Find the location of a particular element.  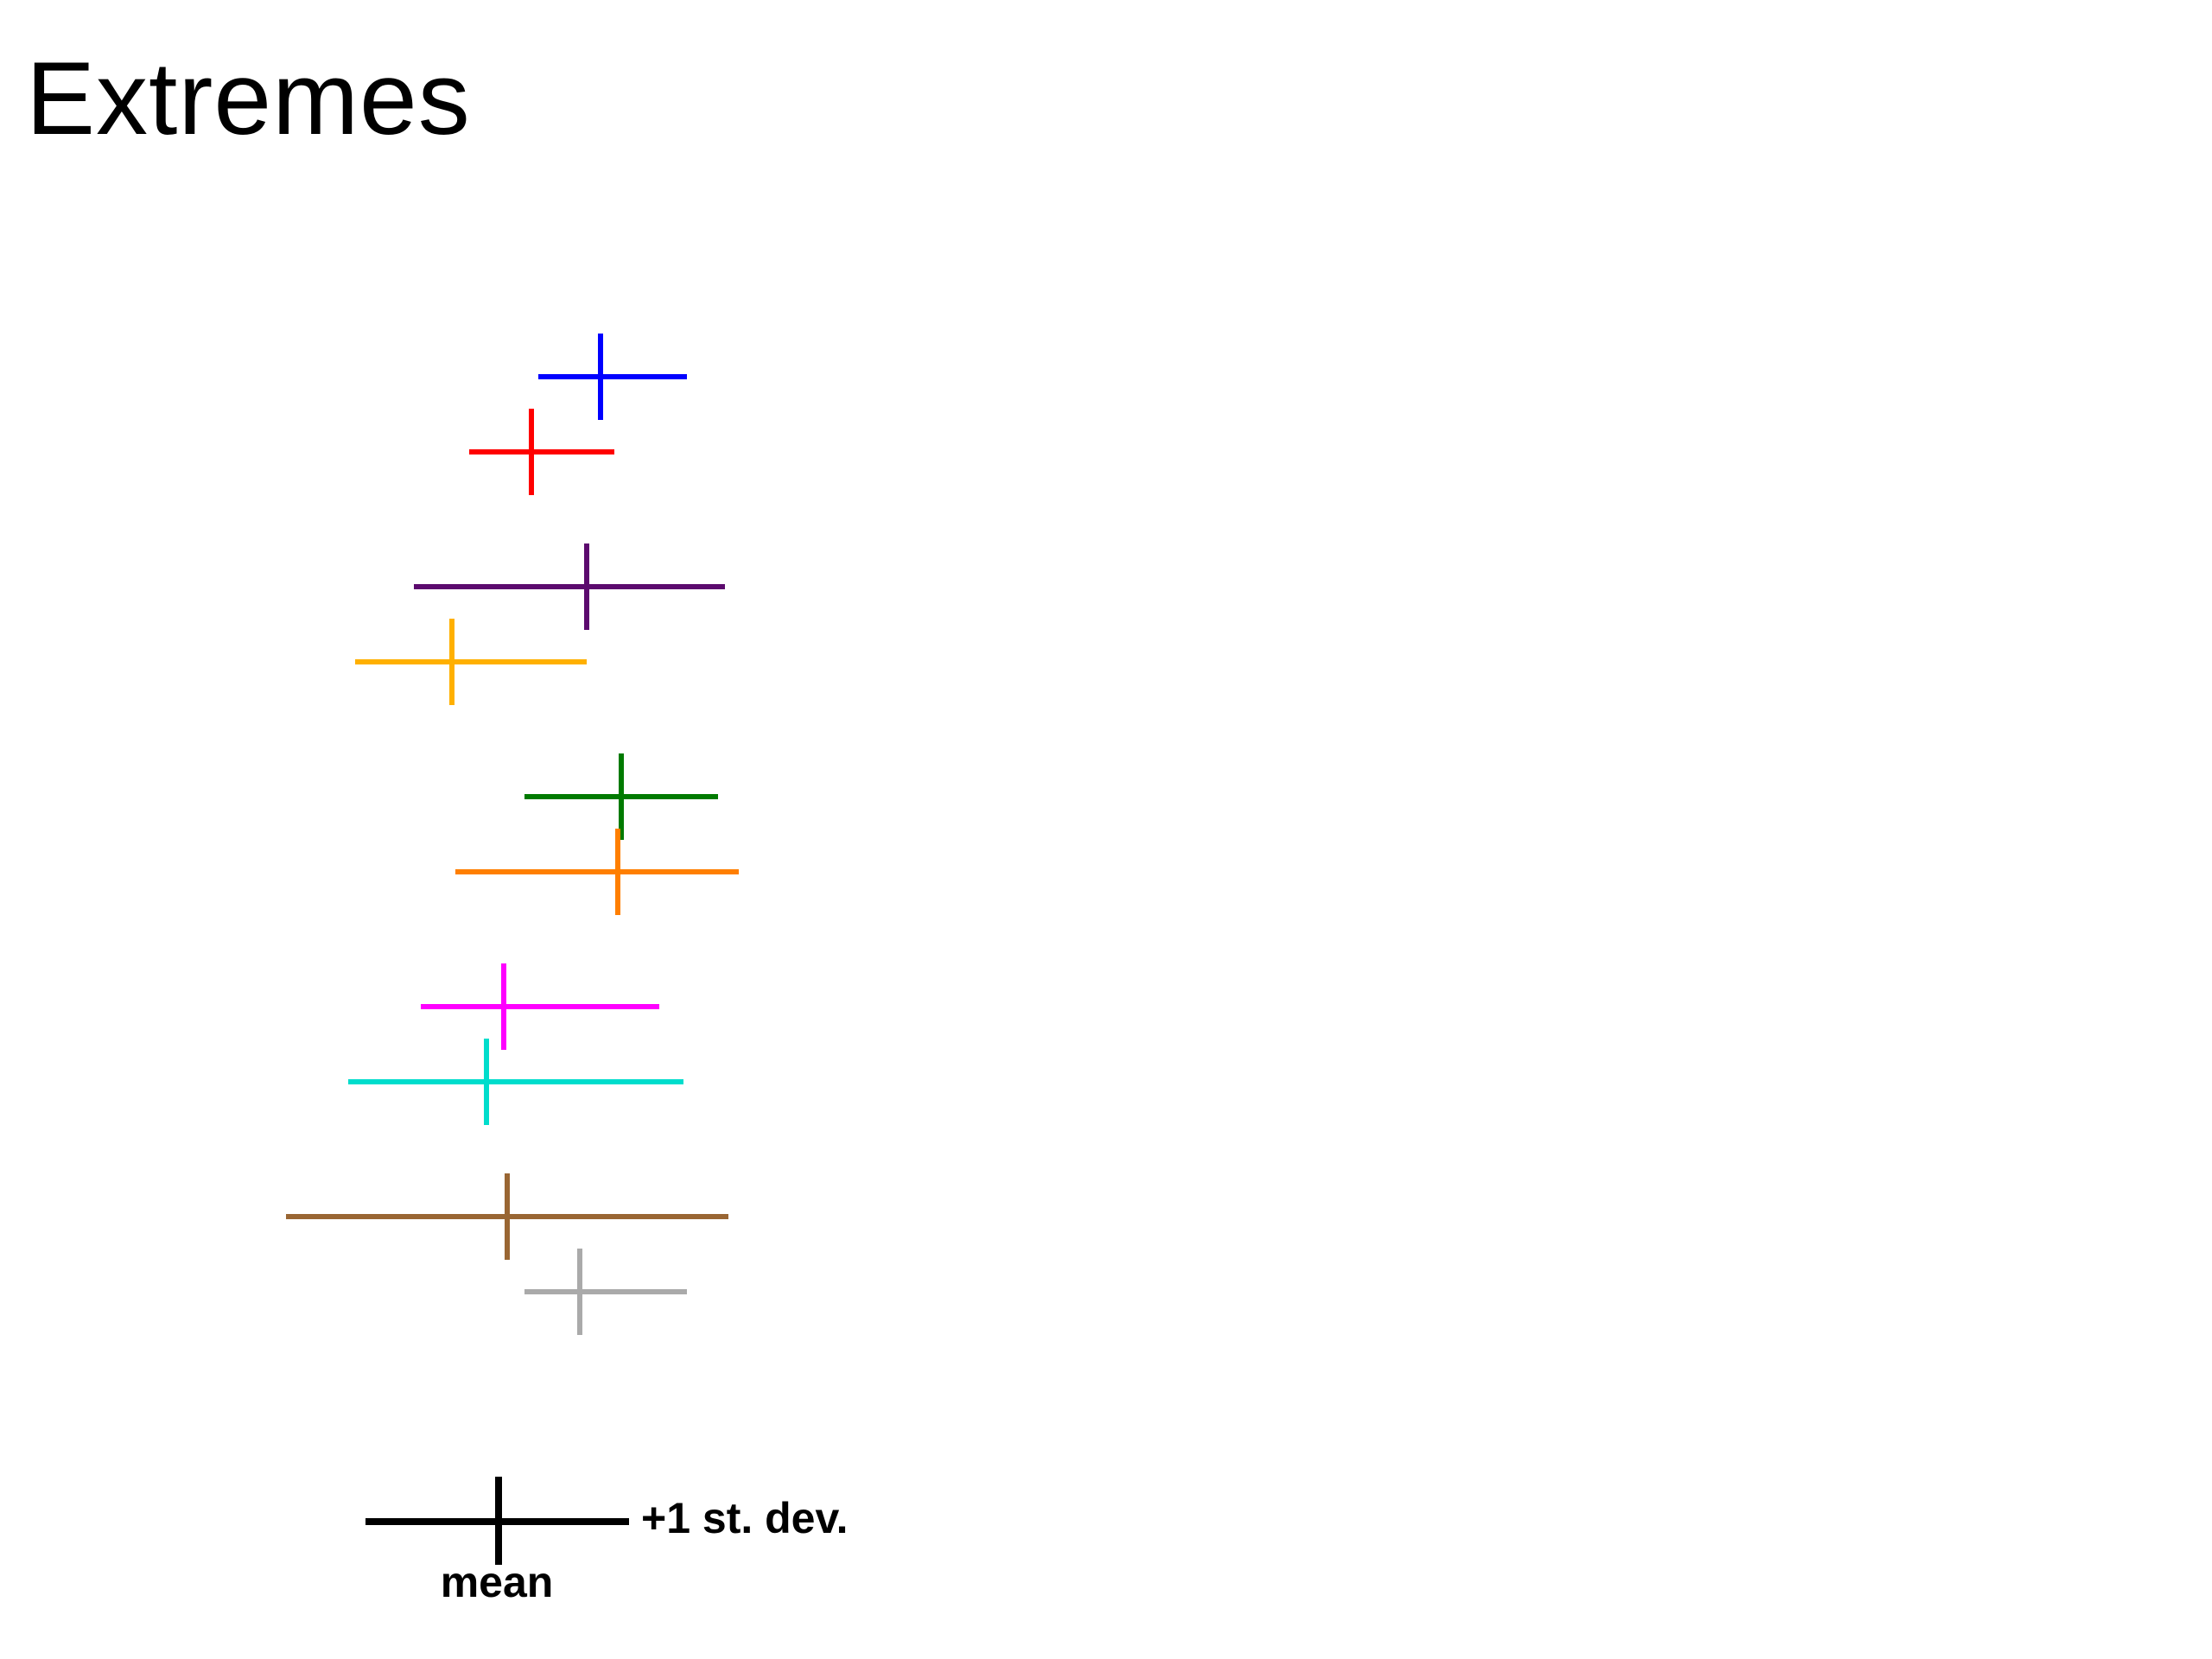

legend-sd-label: +1 st. dev. is located at coordinates (744, 1518).